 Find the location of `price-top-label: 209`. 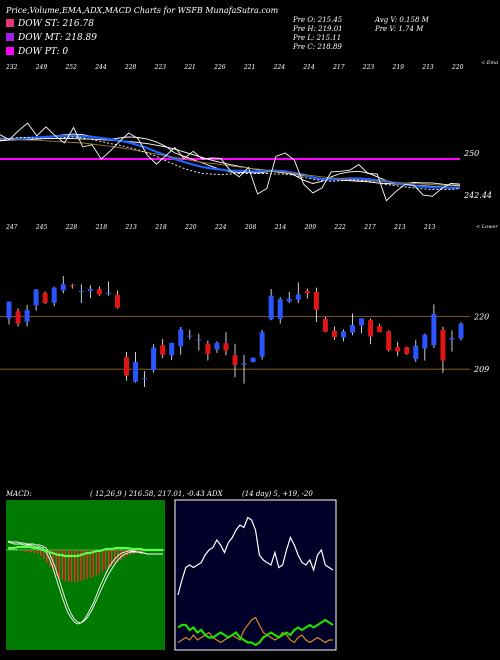

price-top-label: 209 is located at coordinates (310, 227).